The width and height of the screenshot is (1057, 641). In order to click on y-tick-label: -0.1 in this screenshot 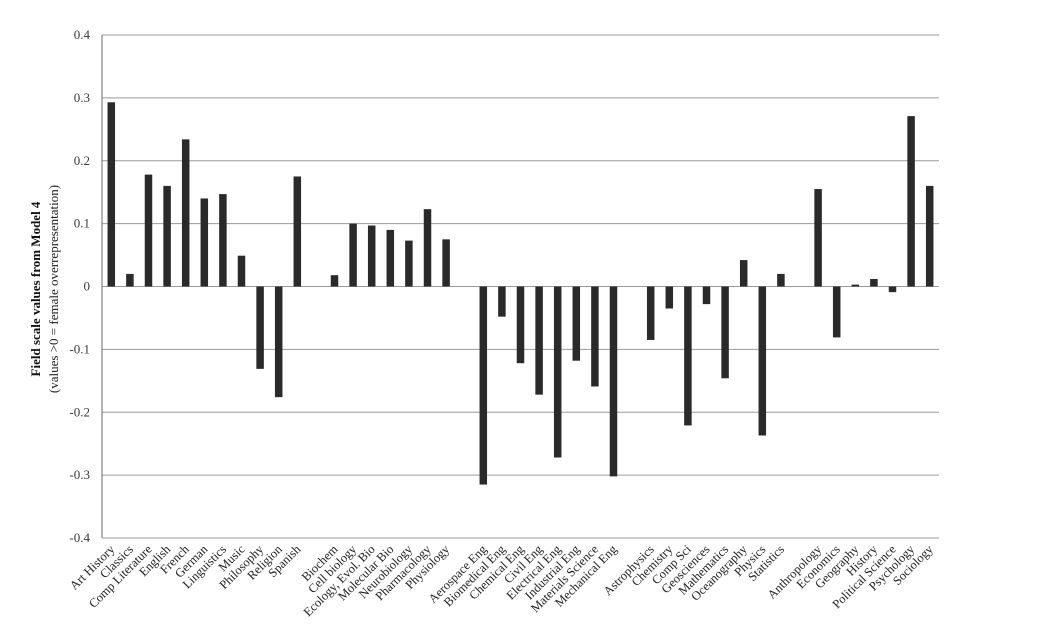, I will do `click(79, 348)`.